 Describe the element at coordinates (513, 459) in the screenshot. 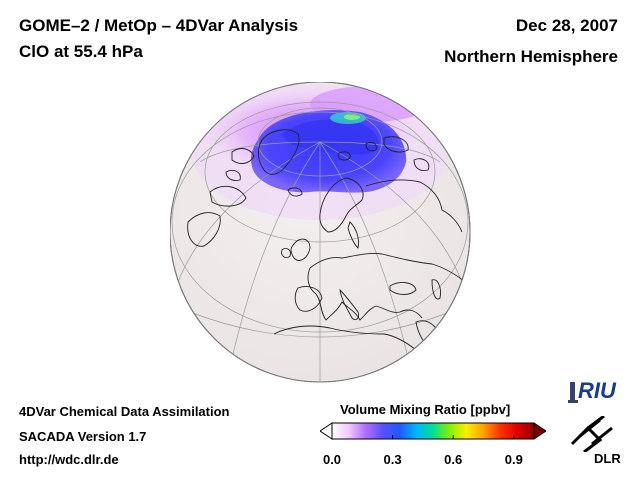

I see `colorbar-tick-label: 0.9` at that location.